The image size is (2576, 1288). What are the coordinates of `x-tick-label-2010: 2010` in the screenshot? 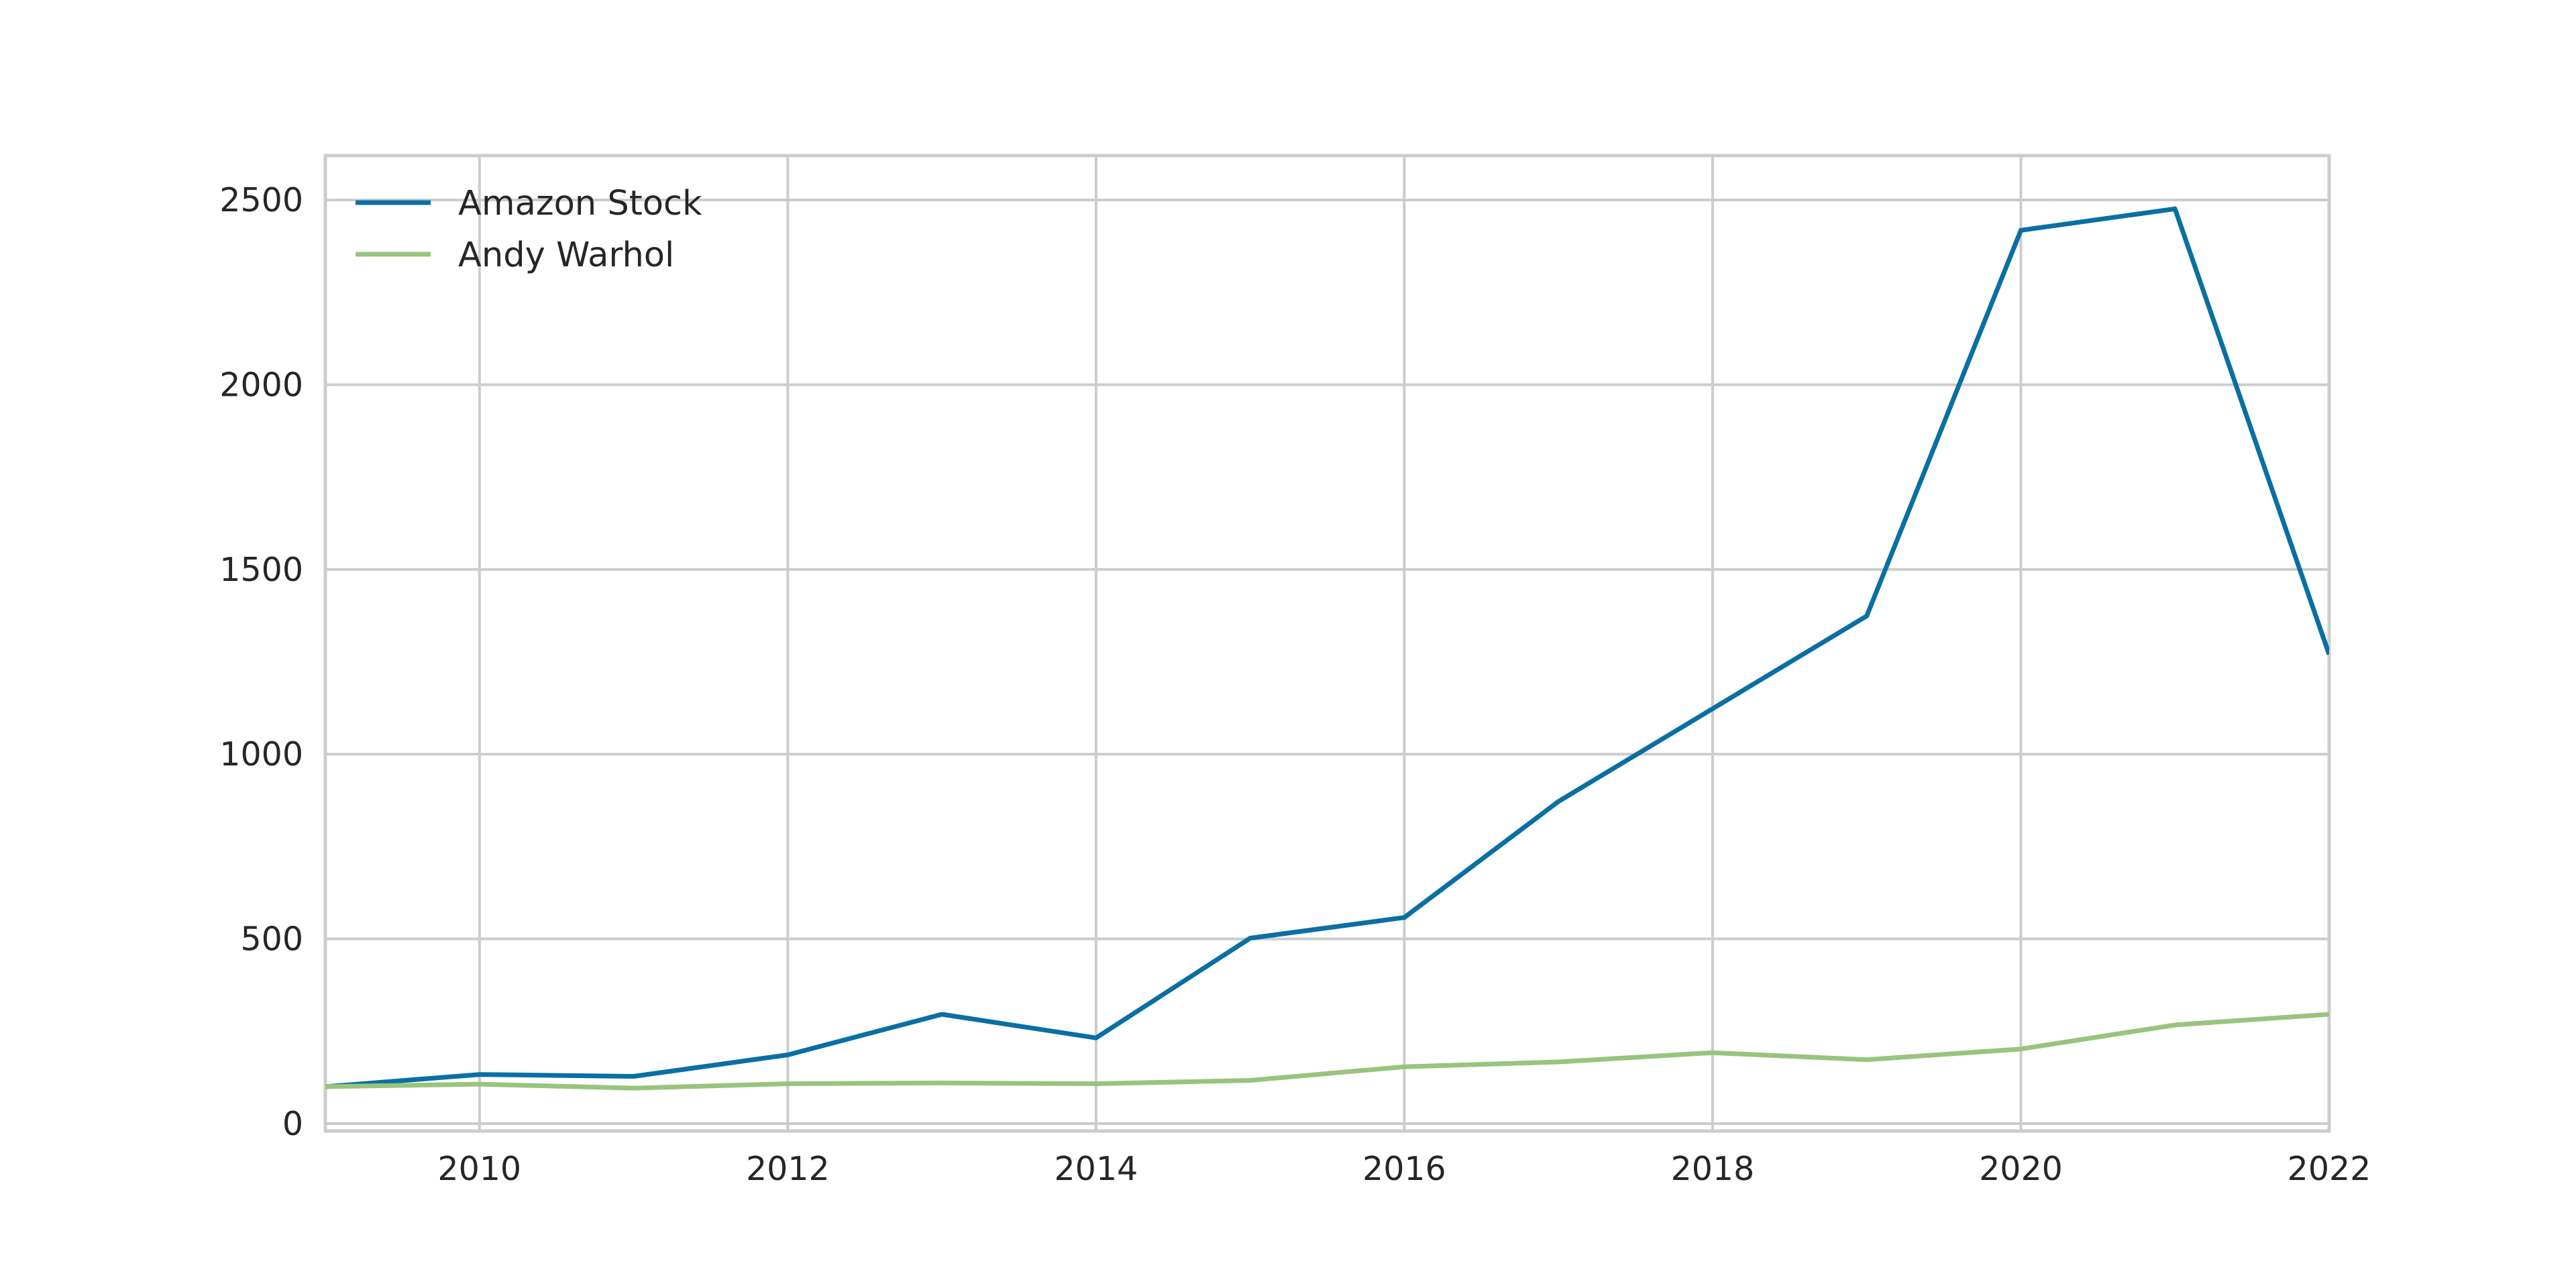 It's located at (479, 1169).